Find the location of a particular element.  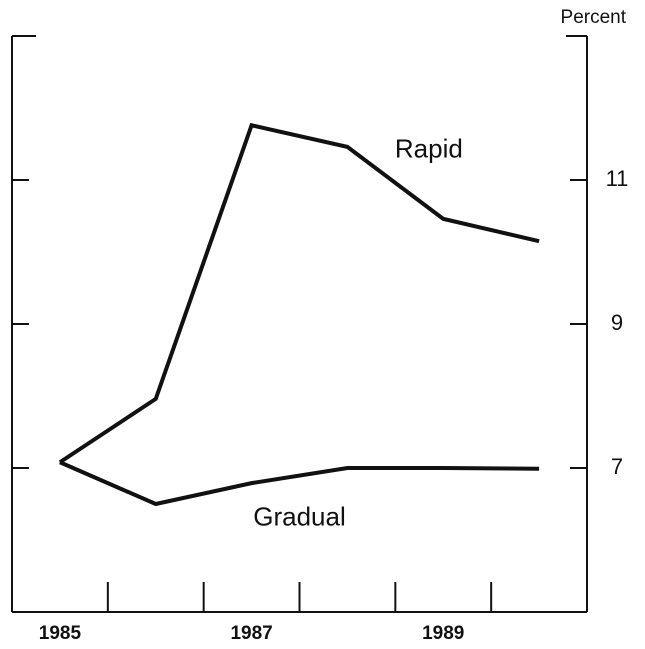

x-tick-label: 1985 is located at coordinates (60, 633).